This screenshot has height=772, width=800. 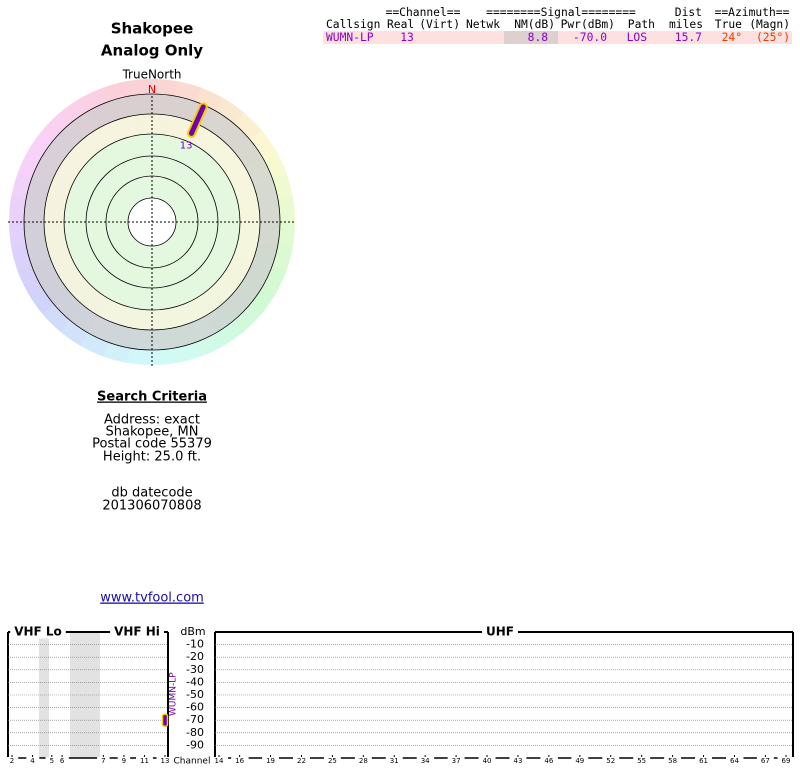 I want to click on x-tick-label: 22, so click(x=301, y=761).